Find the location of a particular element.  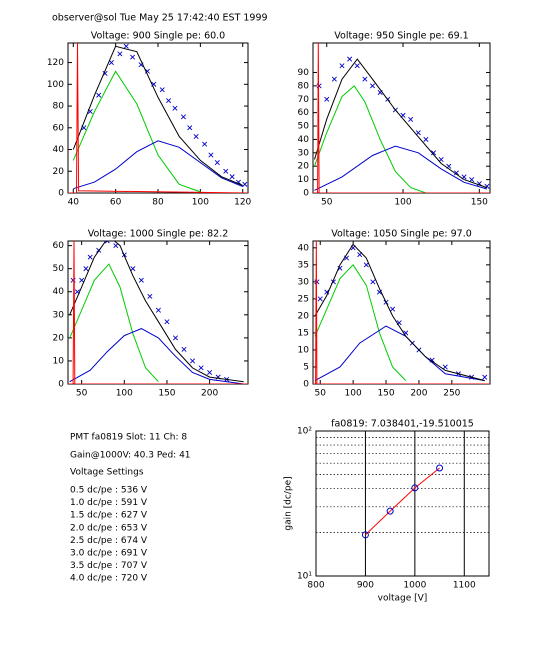

y-tick-label: 10¹ is located at coordinates (304, 577).